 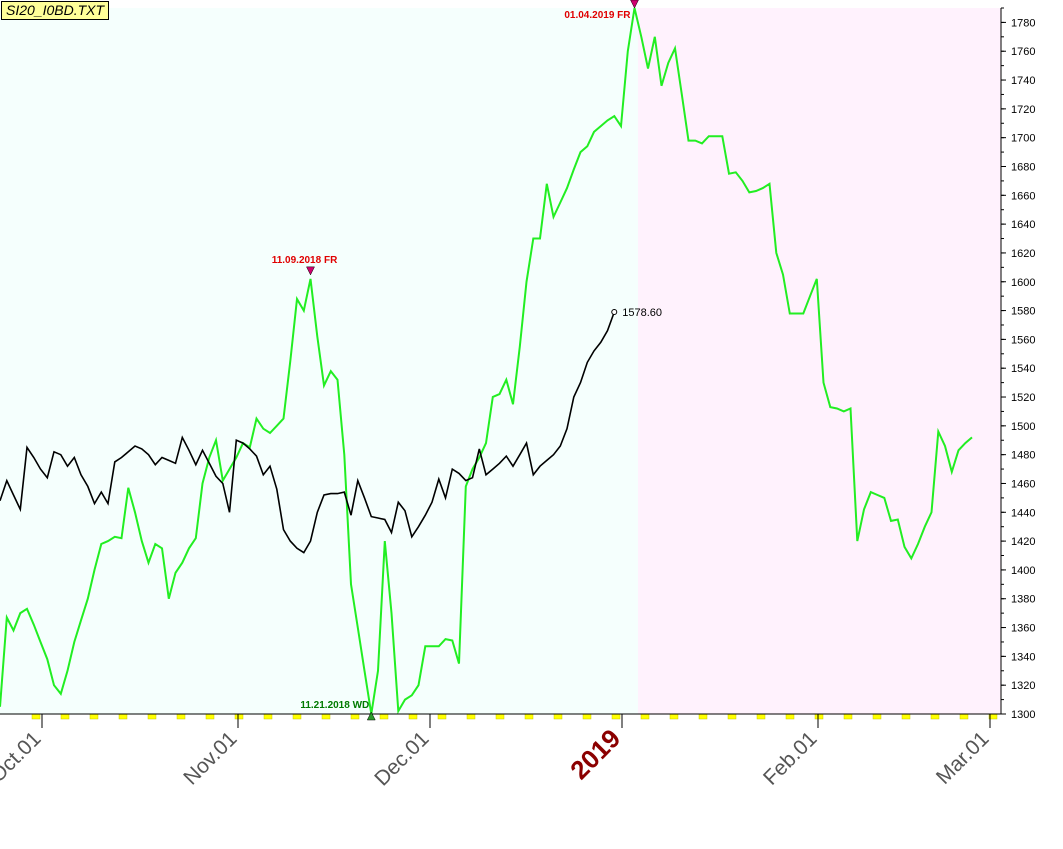 I want to click on y-tick-label: 1700, so click(x=1023, y=139).